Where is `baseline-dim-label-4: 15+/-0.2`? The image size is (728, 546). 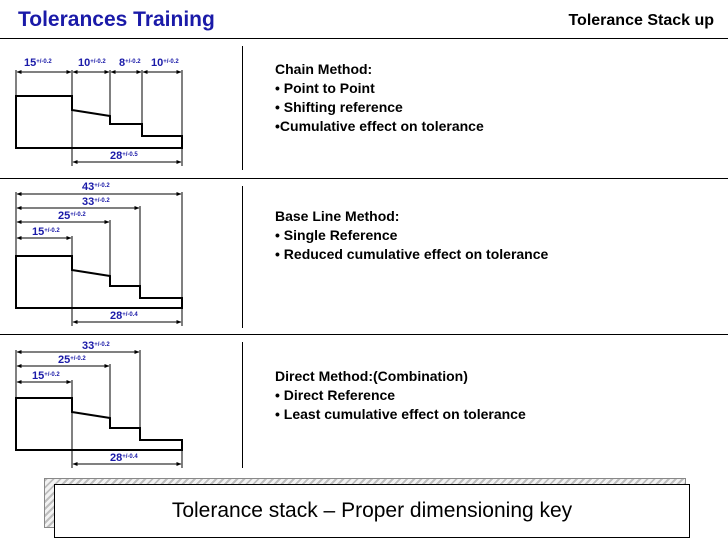 baseline-dim-label-4: 15+/-0.2 is located at coordinates (46, 232).